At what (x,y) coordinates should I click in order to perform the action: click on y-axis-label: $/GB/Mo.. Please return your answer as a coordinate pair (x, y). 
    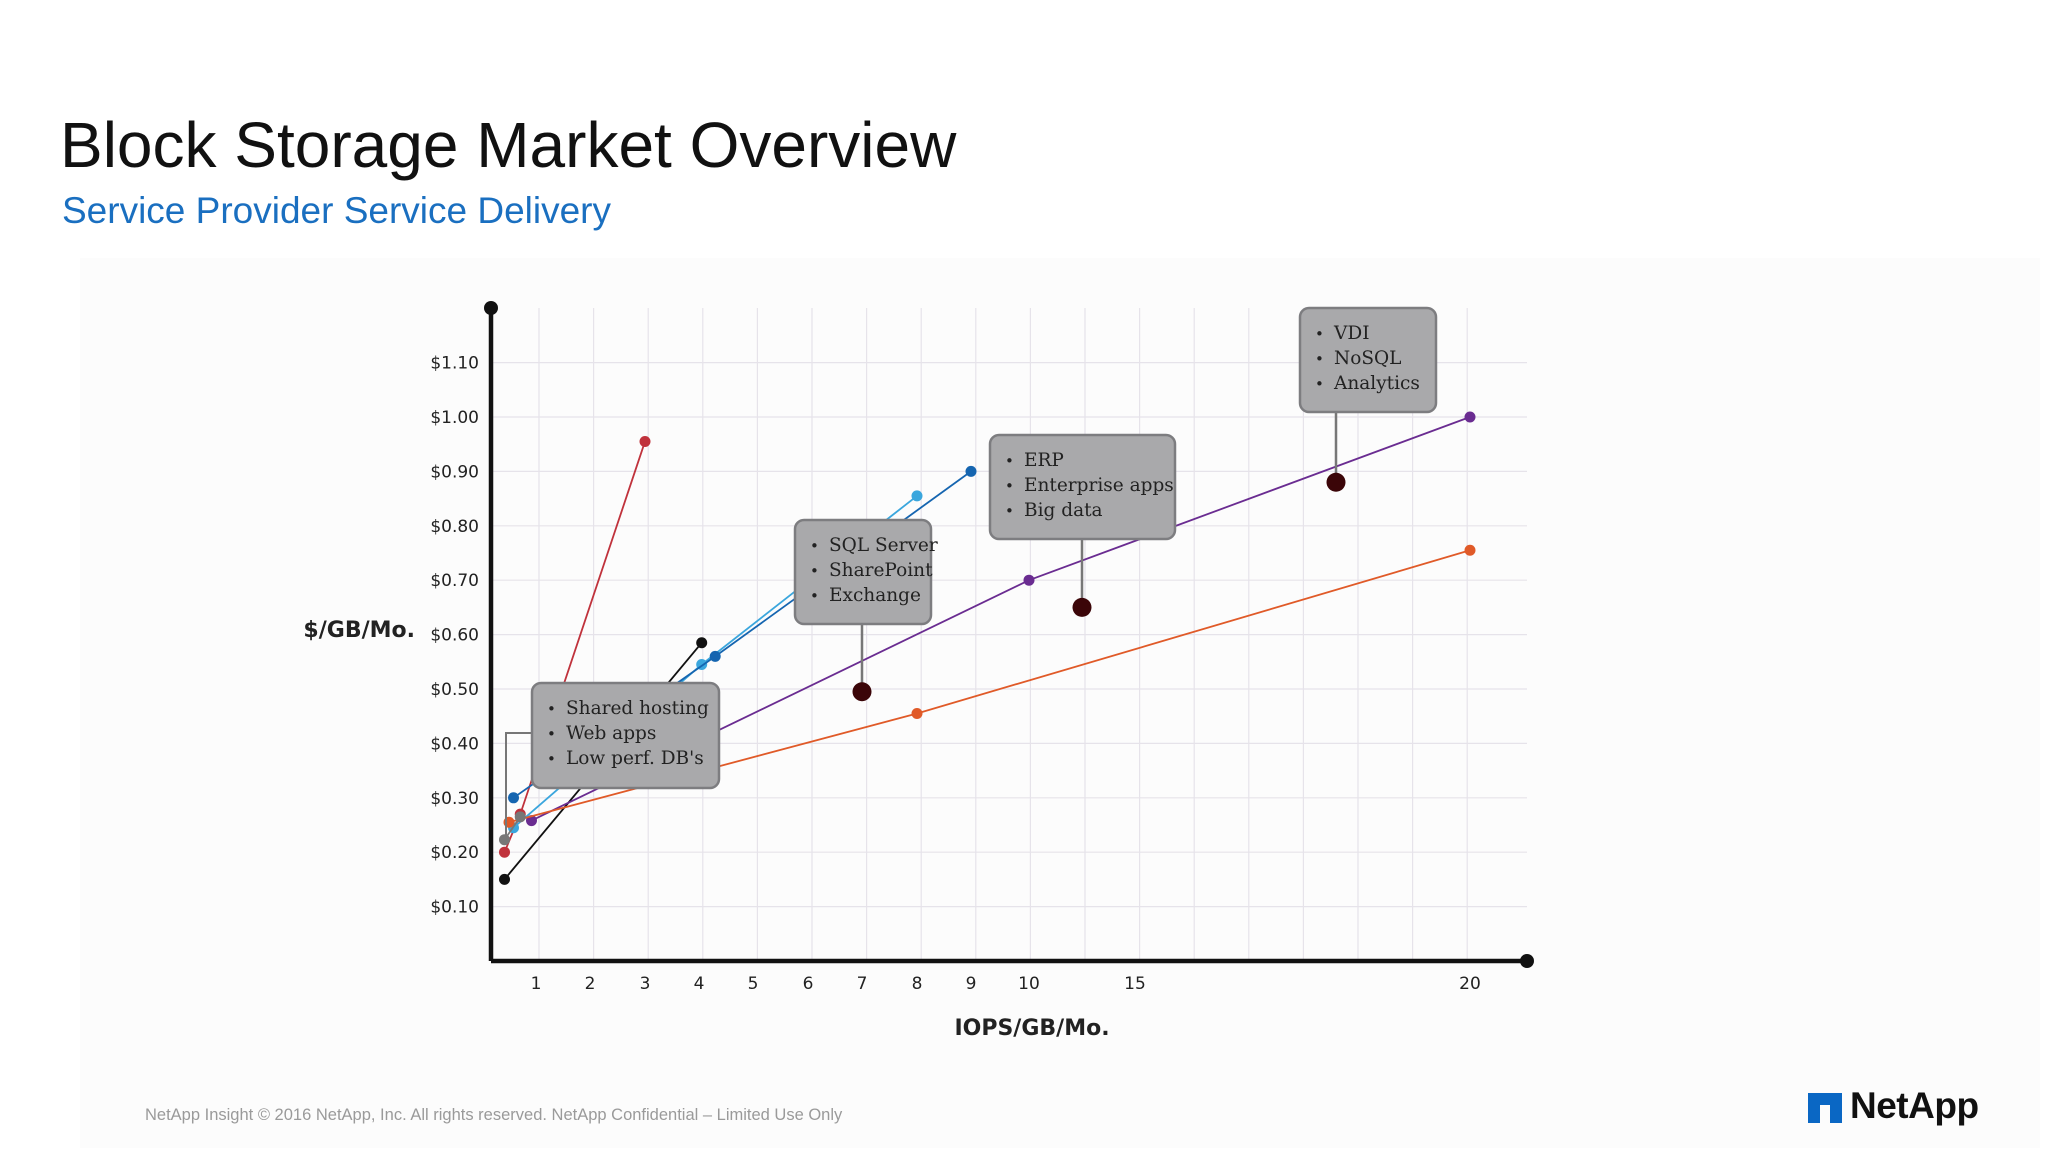
    Looking at the image, I should click on (359, 630).